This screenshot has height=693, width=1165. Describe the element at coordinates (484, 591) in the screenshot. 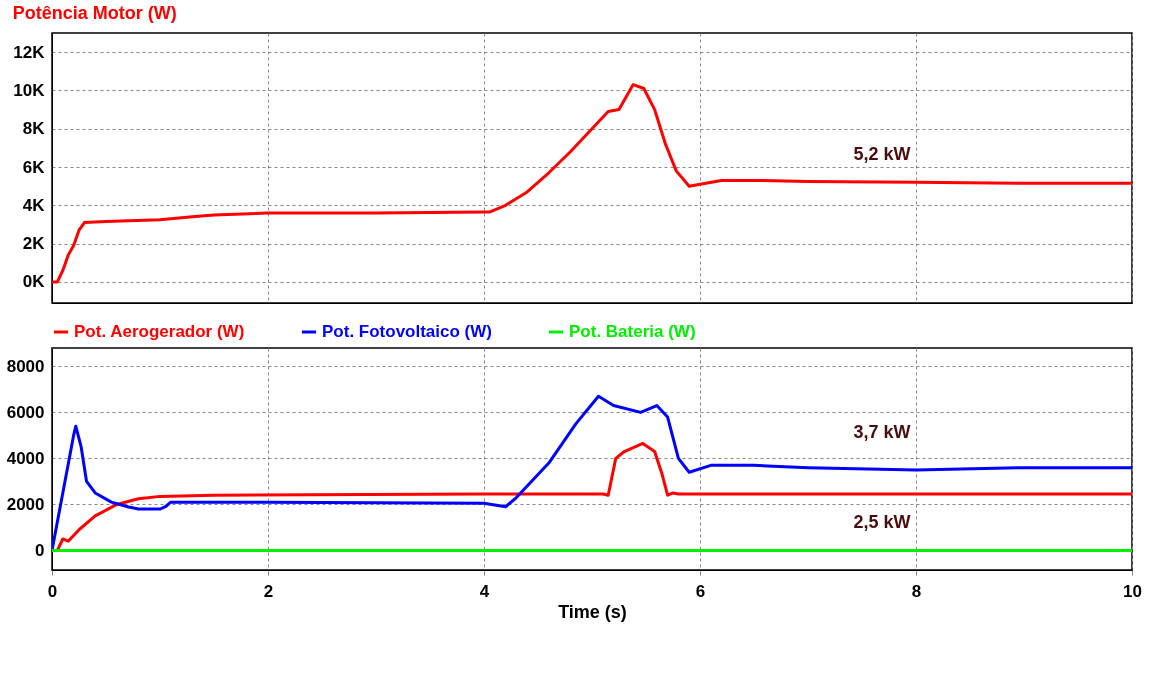

I see `x-tick-label: 4` at that location.